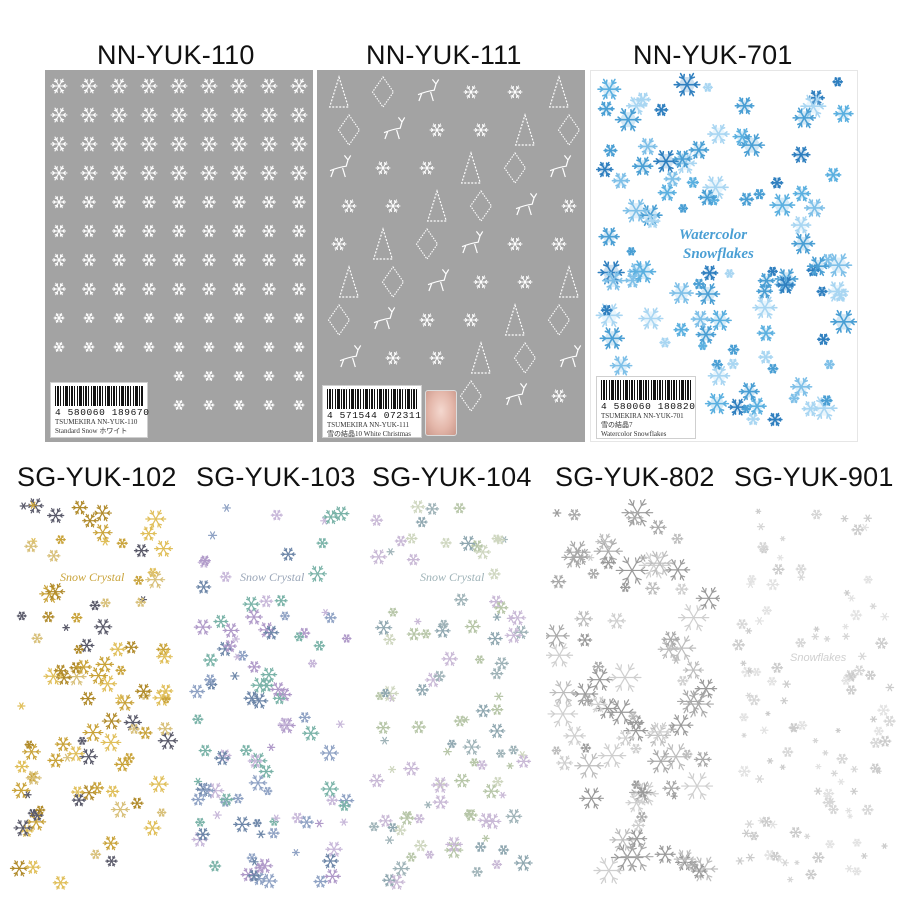 This screenshot has height=908, width=908. I want to click on iridescent-snowflake-icon, so click(450, 695).